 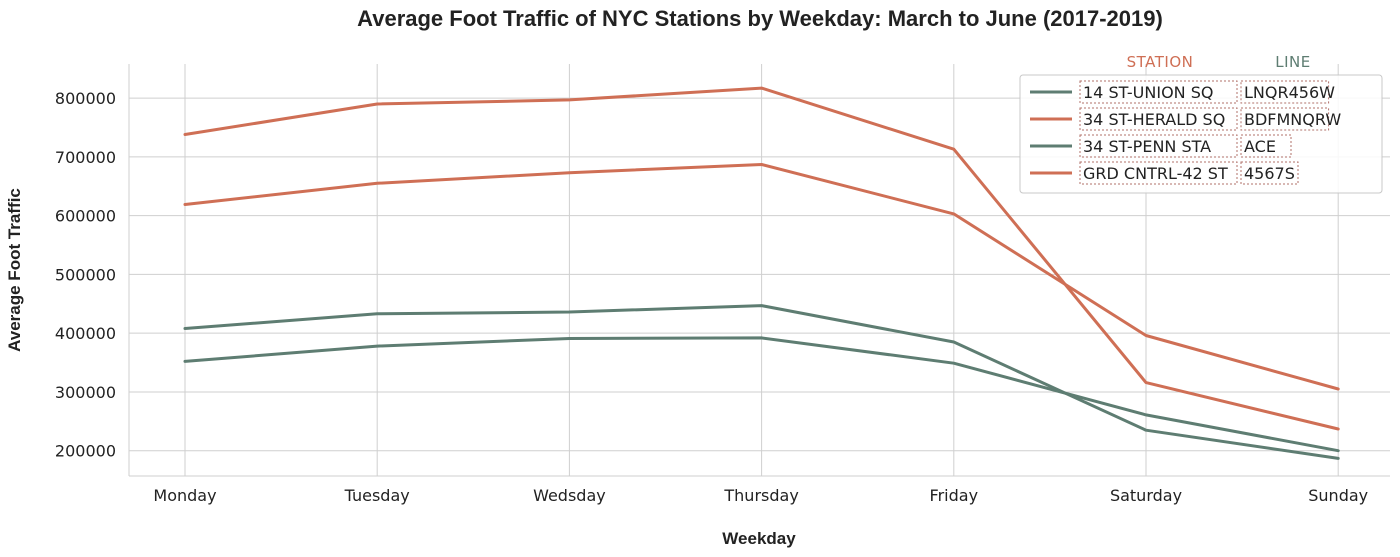 I want to click on legend-station-label: 14 ST-UNION SQ, so click(x=1148, y=92).